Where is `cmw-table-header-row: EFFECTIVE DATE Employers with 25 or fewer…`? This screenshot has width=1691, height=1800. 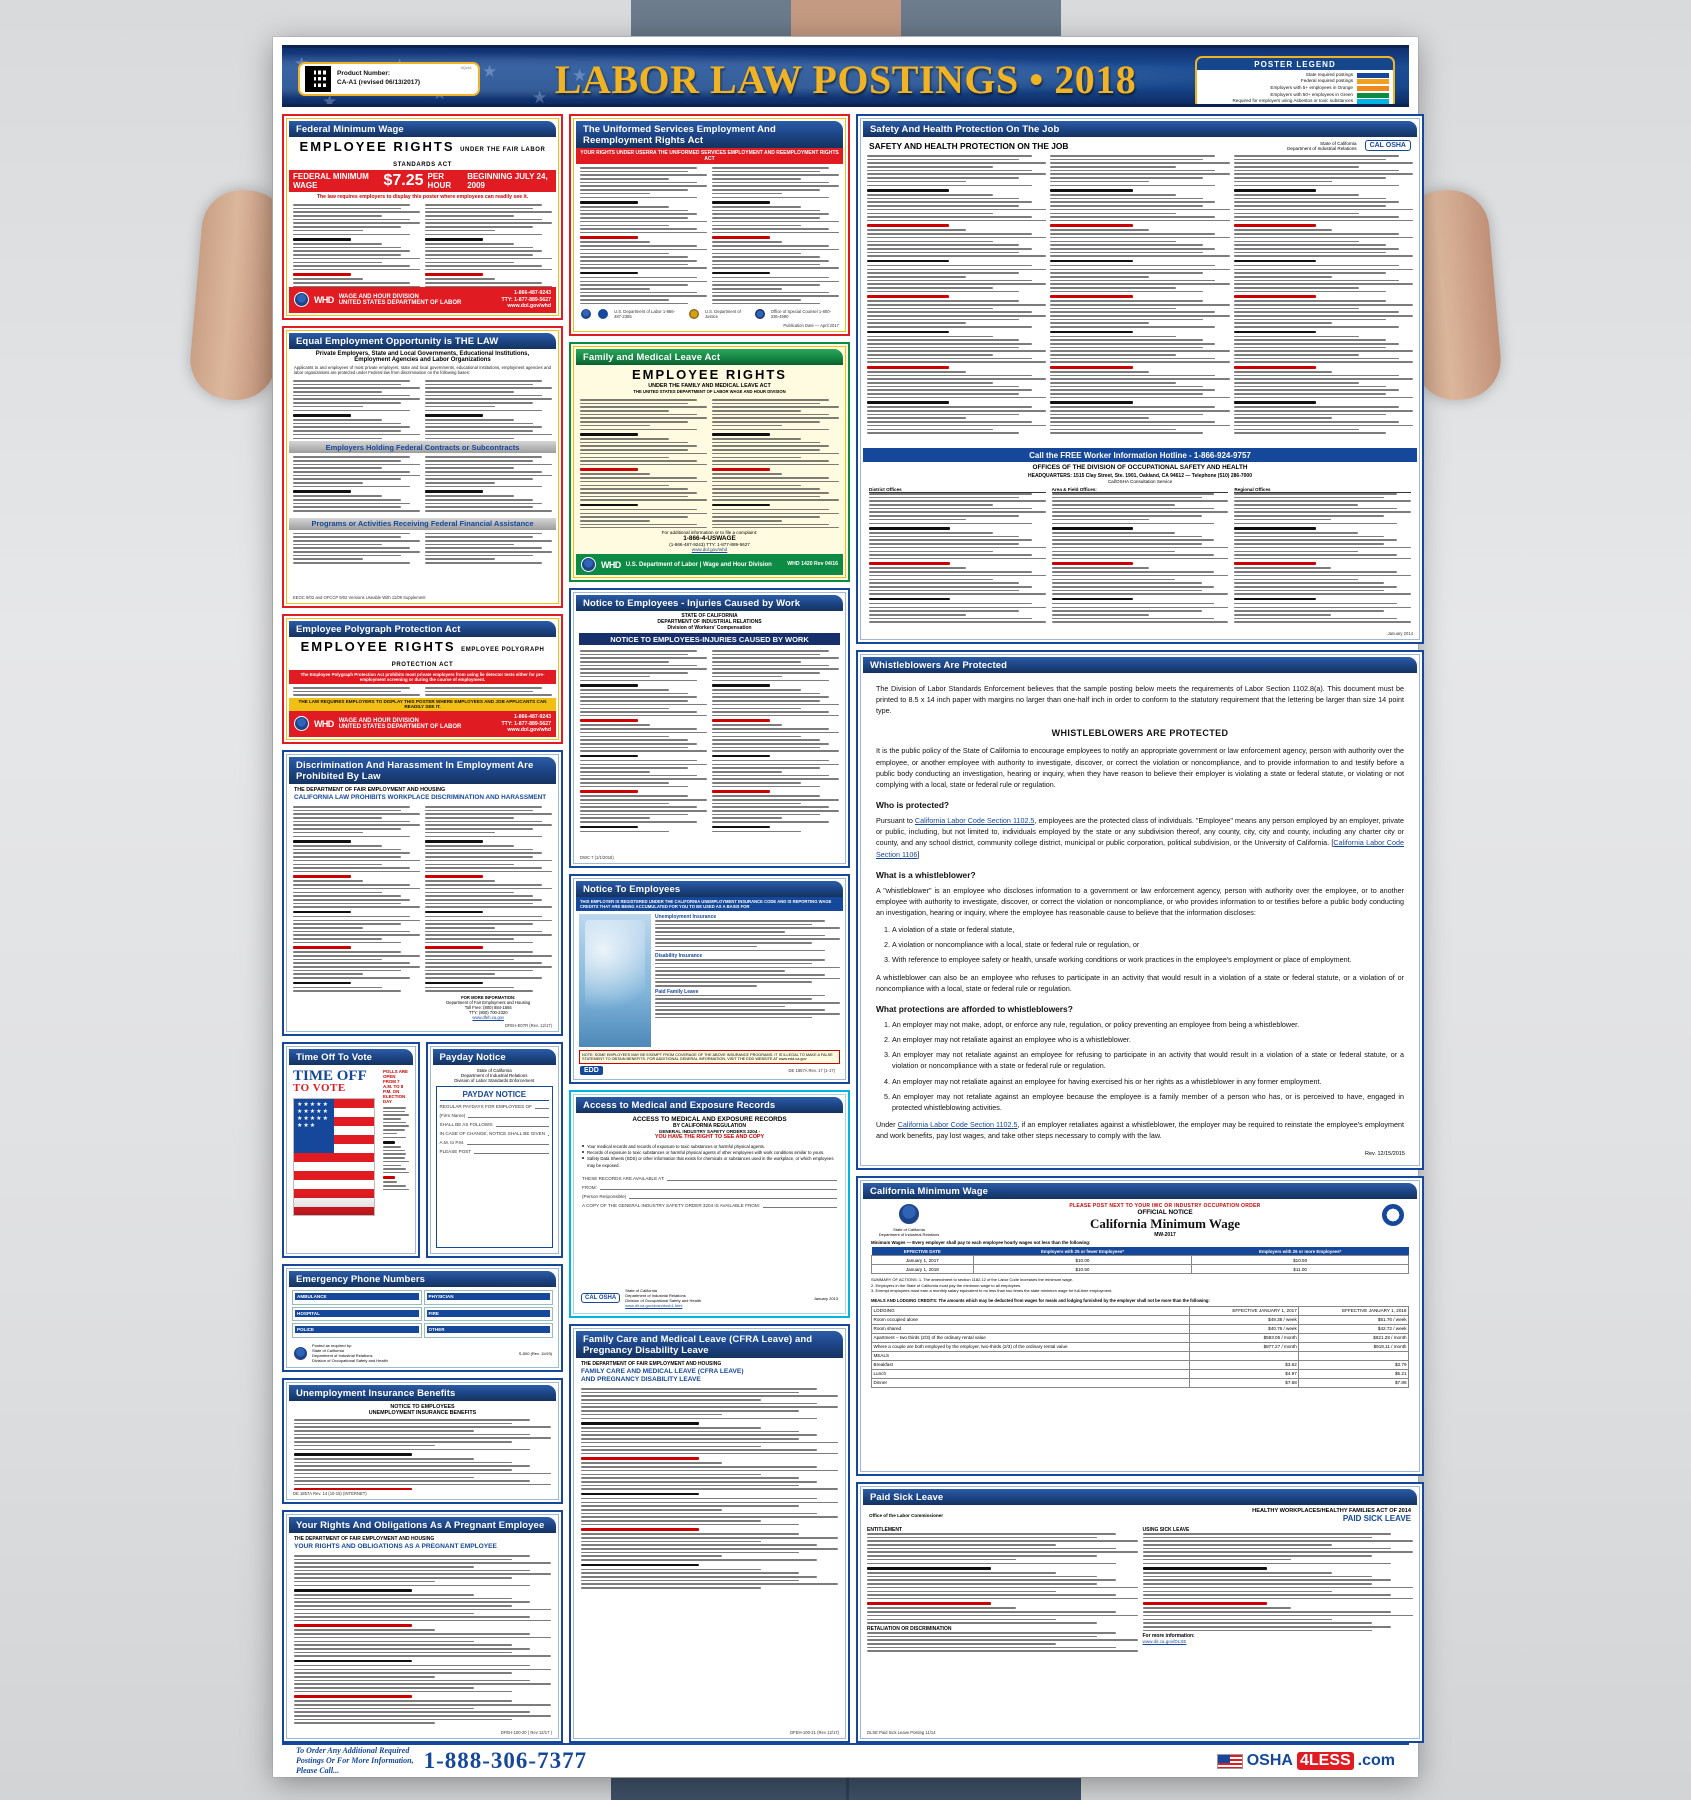 cmw-table-header-row: EFFECTIVE DATE Employers with 25 or fewer… is located at coordinates (1140, 1251).